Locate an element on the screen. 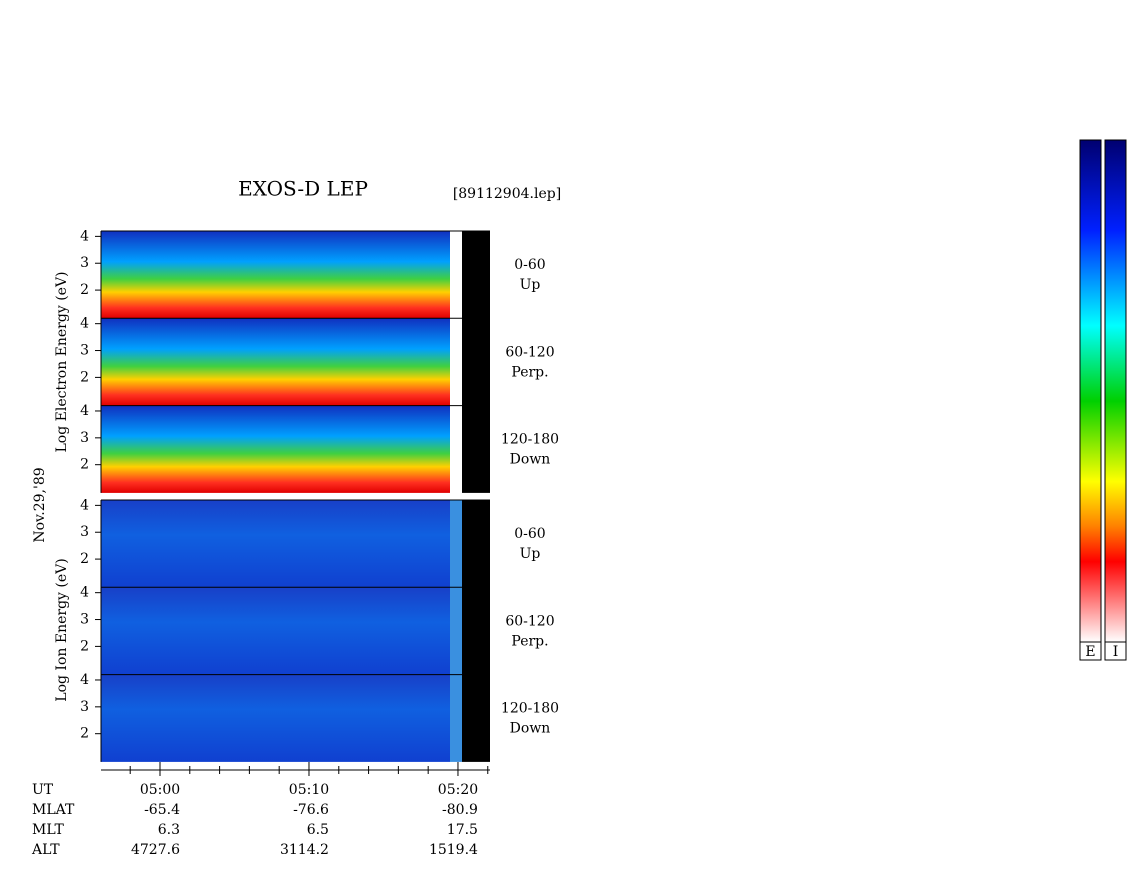 Image resolution: width=1130 pixels, height=875 pixels. row-value: 1519.4 is located at coordinates (453, 850).